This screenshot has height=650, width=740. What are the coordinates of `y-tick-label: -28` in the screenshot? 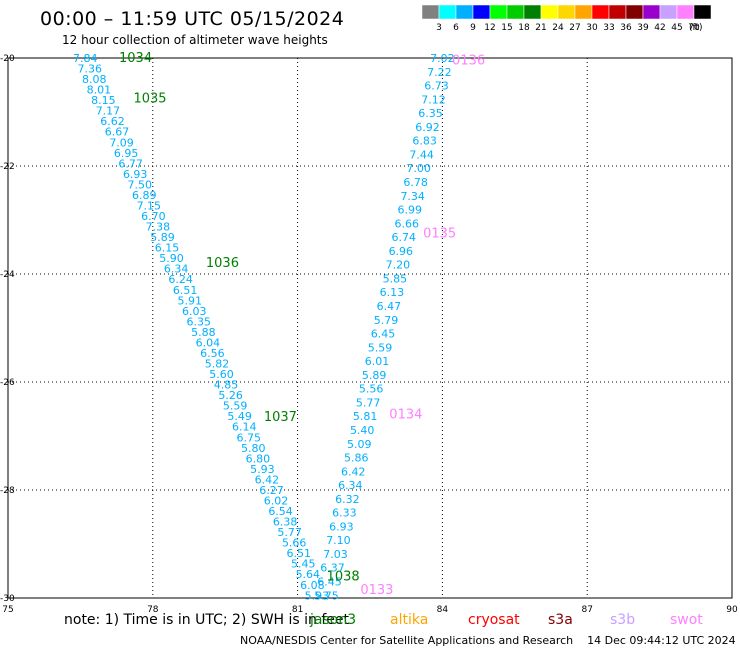 It's located at (7, 491).